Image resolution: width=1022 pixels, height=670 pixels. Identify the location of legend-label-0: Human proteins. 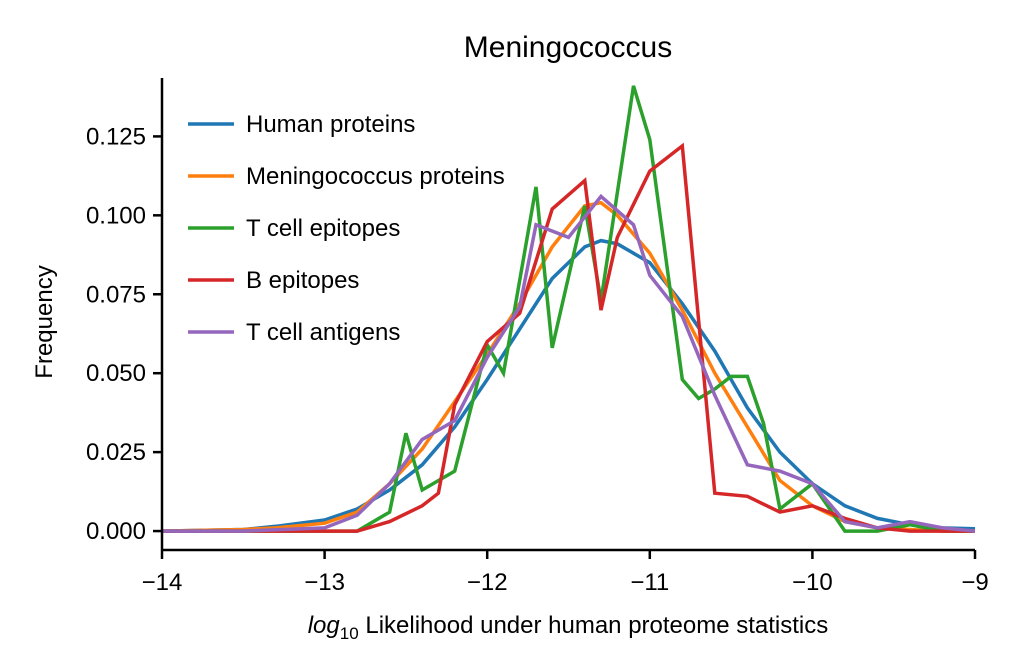
(330, 124).